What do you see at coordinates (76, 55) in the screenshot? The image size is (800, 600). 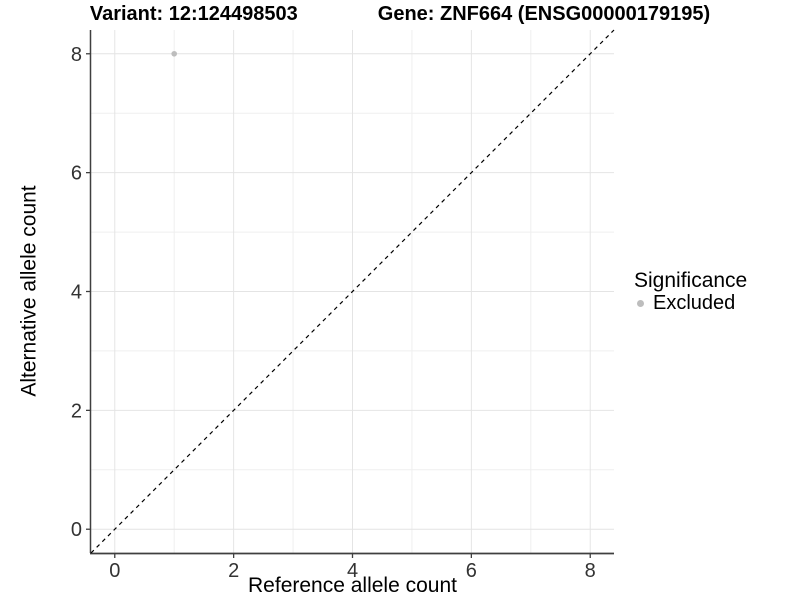 I see `y-tick-label: 8` at bounding box center [76, 55].